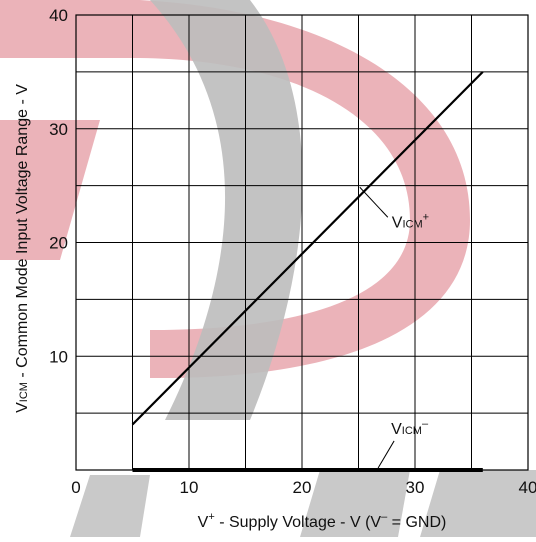 The width and height of the screenshot is (536, 542). What do you see at coordinates (298, 522) in the screenshot?
I see `x-axis-title-main: - Supply Voltage - V (V` at bounding box center [298, 522].